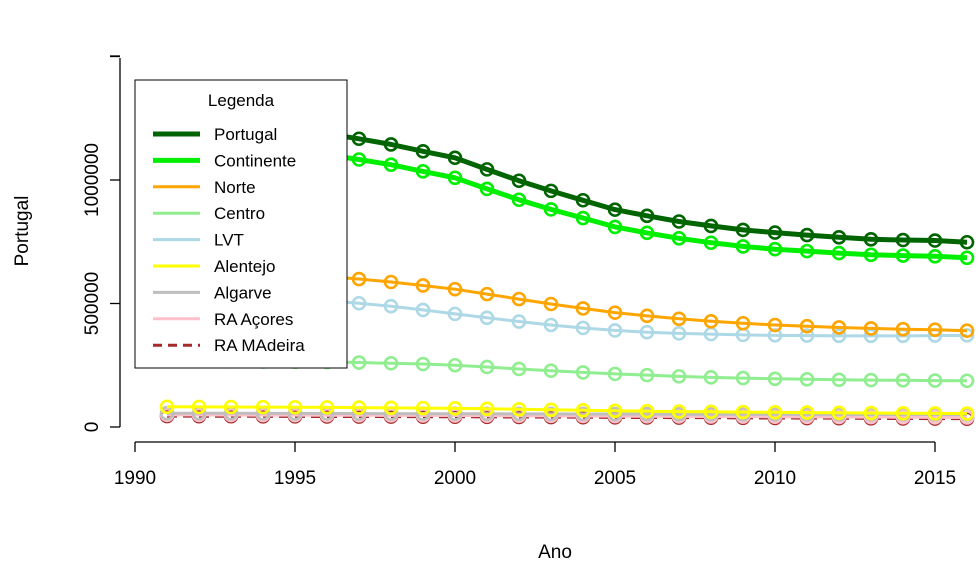 Image resolution: width=979 pixels, height=571 pixels. What do you see at coordinates (935, 478) in the screenshot?
I see `x-tick-label: 2015` at bounding box center [935, 478].